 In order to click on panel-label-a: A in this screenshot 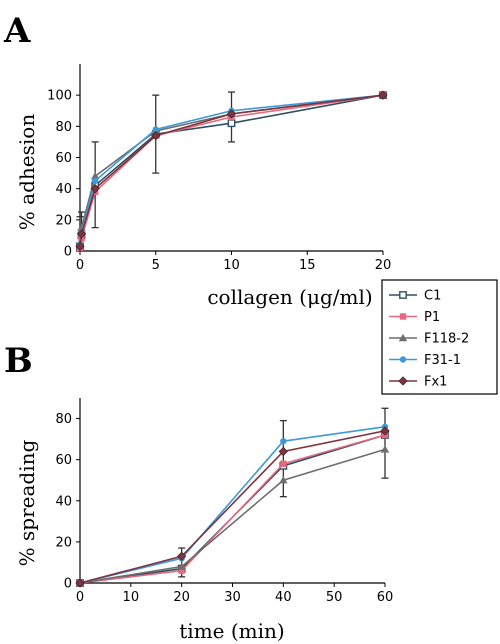, I will do `click(17, 31)`.